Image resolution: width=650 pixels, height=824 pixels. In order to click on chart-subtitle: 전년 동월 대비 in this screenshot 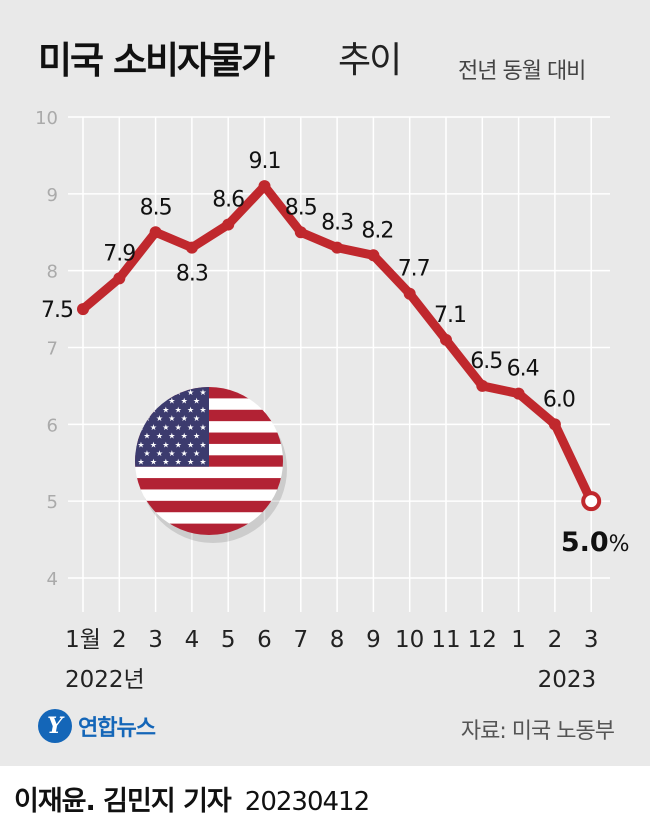, I will do `click(522, 71)`.